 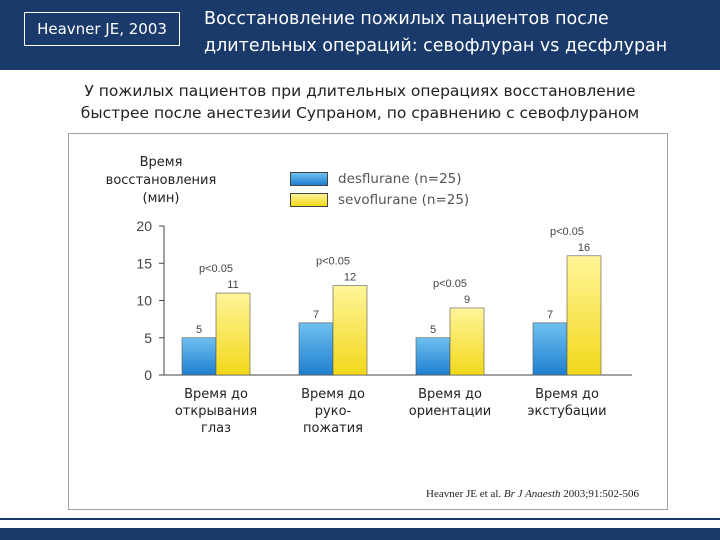 What do you see at coordinates (148, 375) in the screenshot?
I see `y-tick-label: 0` at bounding box center [148, 375].